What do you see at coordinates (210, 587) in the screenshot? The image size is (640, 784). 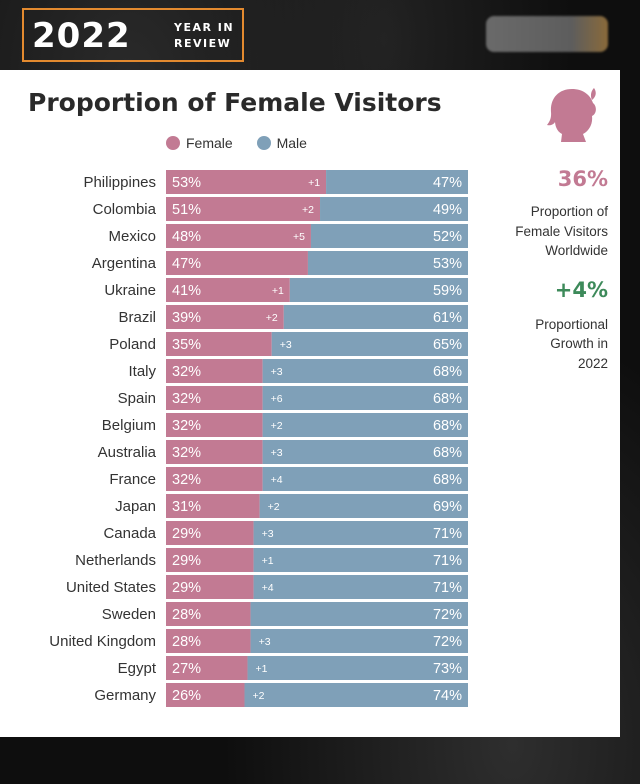 I see `bar-female-united-states` at bounding box center [210, 587].